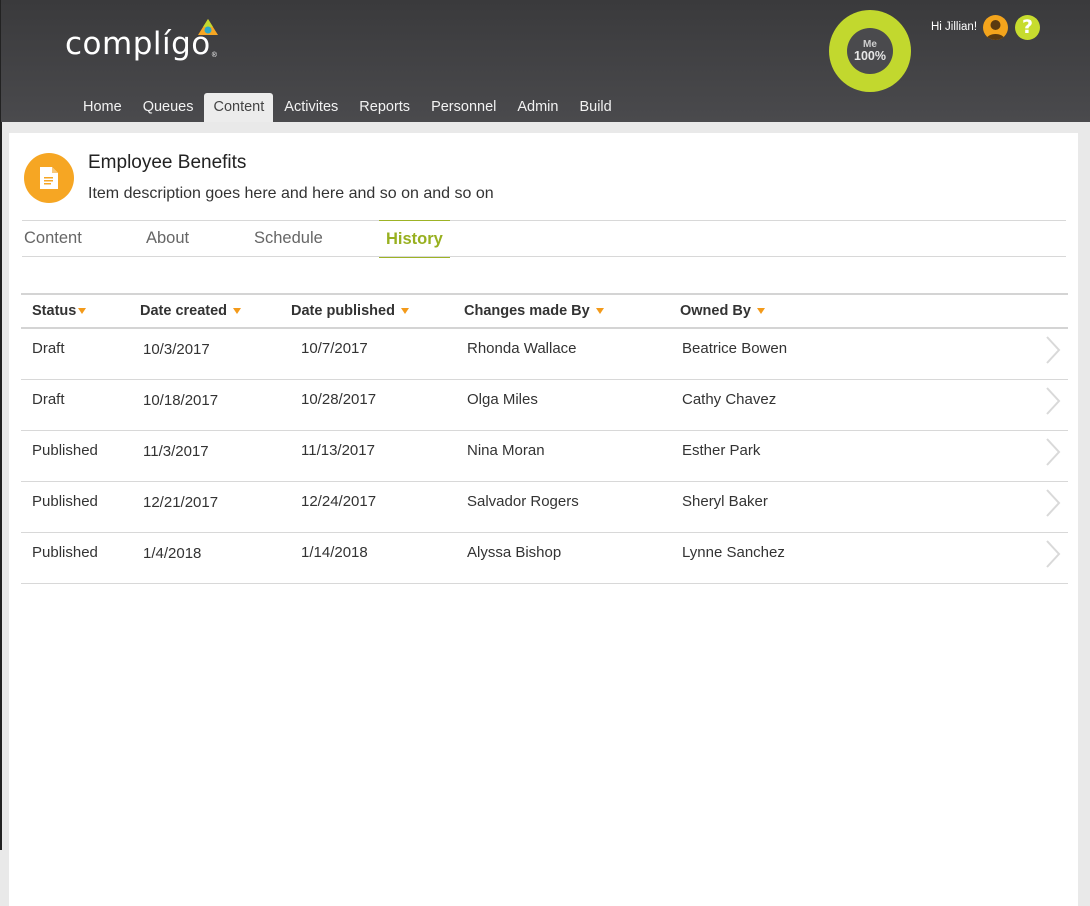  Describe the element at coordinates (334, 348) in the screenshot. I see `cell-date-published: 10/7/2017` at that location.